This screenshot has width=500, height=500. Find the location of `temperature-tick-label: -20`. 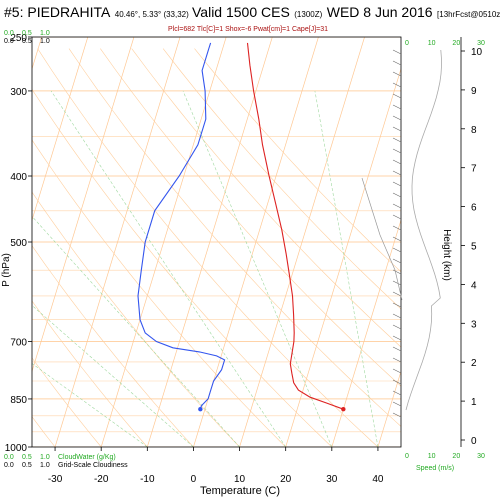

temperature-tick-label: -20 is located at coordinates (101, 479).